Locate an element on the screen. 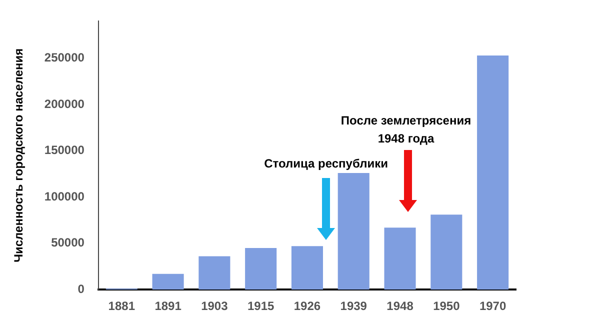 This screenshot has width=591, height=332. x-tick-label: 1950 is located at coordinates (446, 306).